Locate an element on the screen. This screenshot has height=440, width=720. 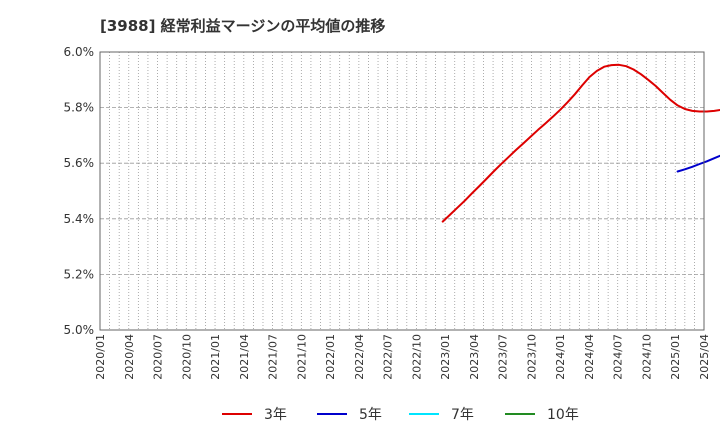
x-tick-label: 2024/01 is located at coordinates (560, 357).